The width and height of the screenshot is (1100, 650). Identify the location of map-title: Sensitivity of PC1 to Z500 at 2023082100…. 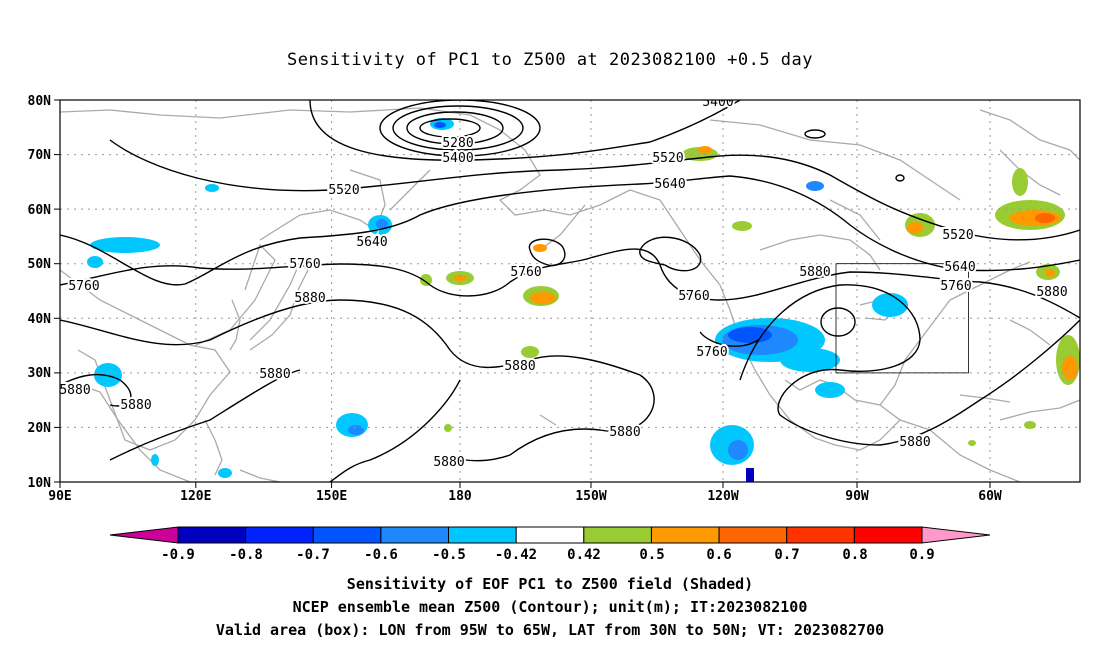
(549, 60).